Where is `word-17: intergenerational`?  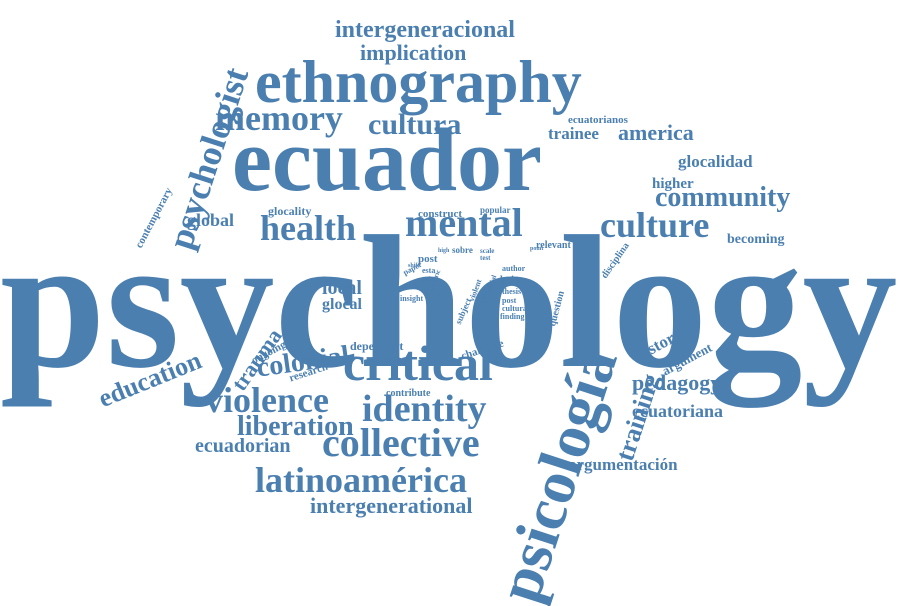 word-17: intergenerational is located at coordinates (391, 505).